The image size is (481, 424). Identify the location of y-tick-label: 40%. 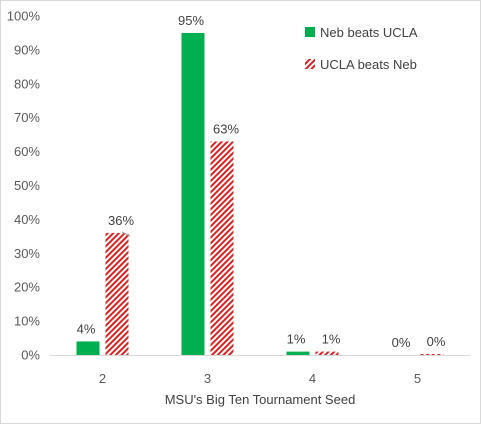
(27, 219).